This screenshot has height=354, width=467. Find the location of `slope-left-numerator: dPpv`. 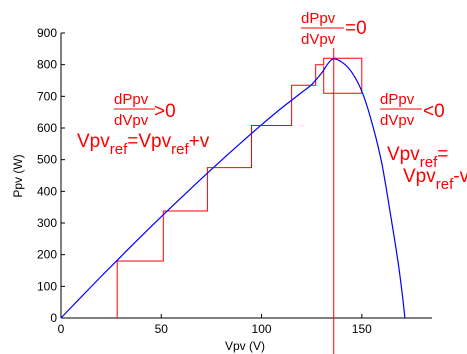

slope-left-numerator: dPpv is located at coordinates (131, 99).